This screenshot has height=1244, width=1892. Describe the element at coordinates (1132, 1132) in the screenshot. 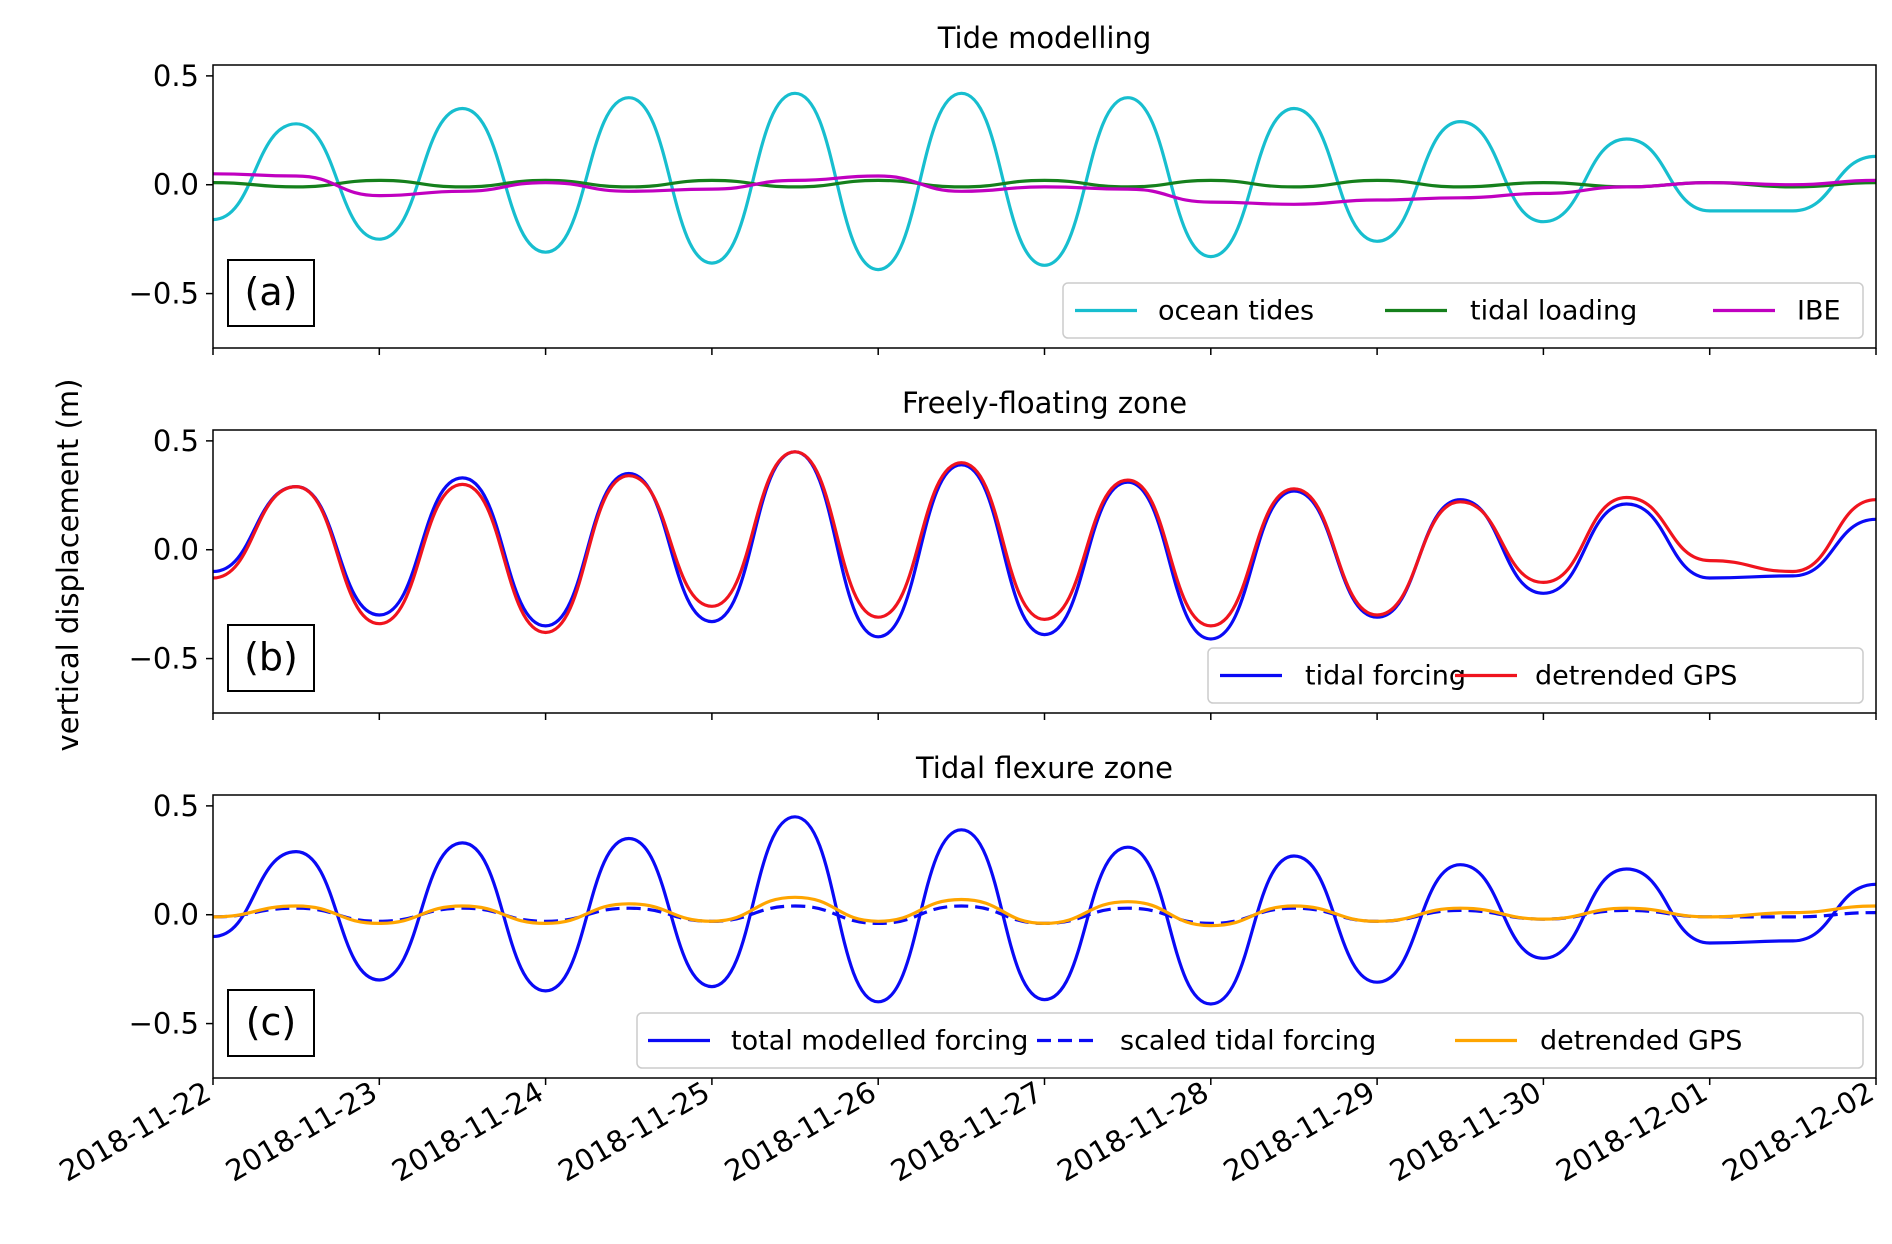

I see `x-tick-label: 2018-11-28` at that location.